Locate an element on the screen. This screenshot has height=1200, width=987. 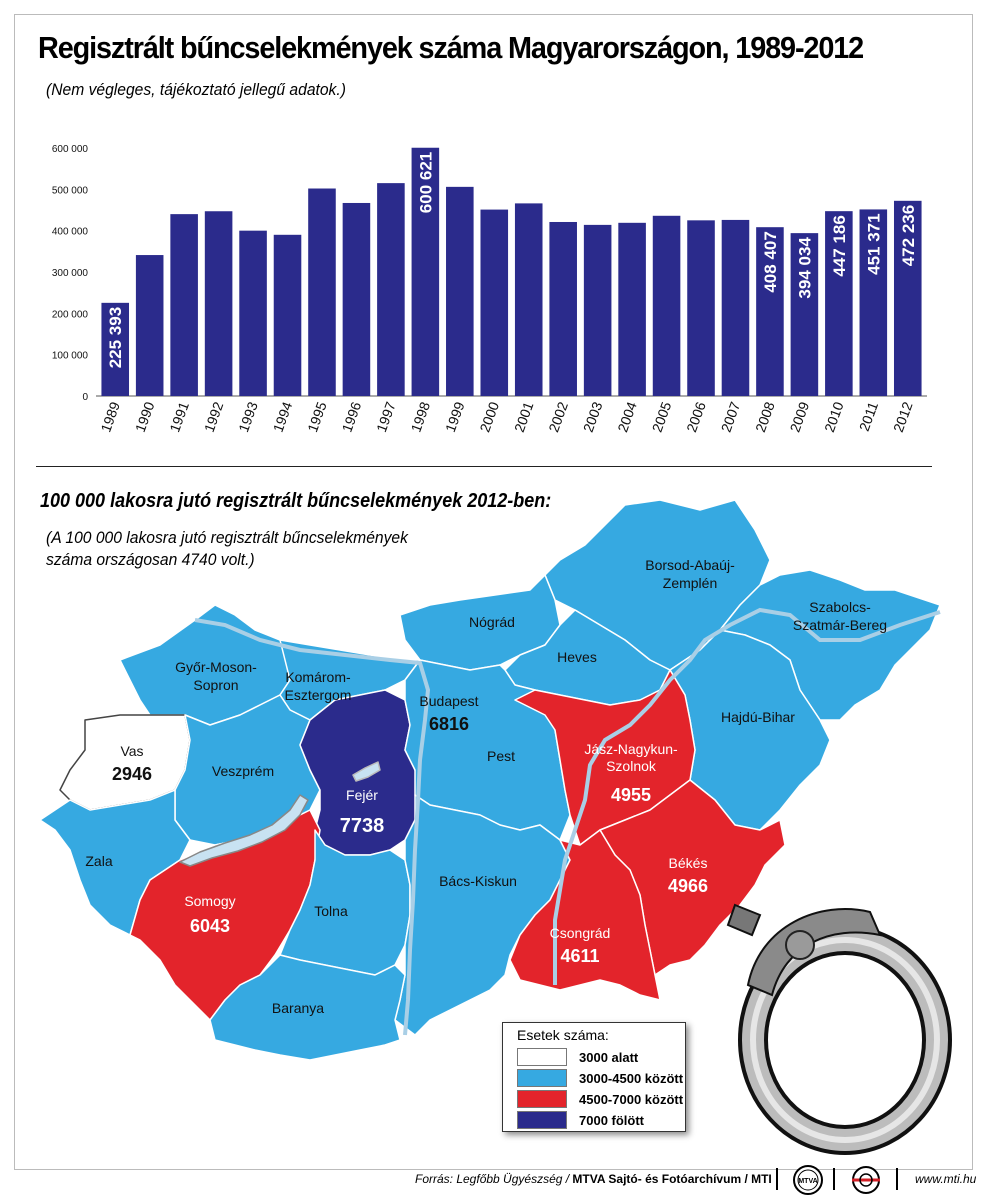
bar-data-label: 408 407 is located at coordinates (770, 261).